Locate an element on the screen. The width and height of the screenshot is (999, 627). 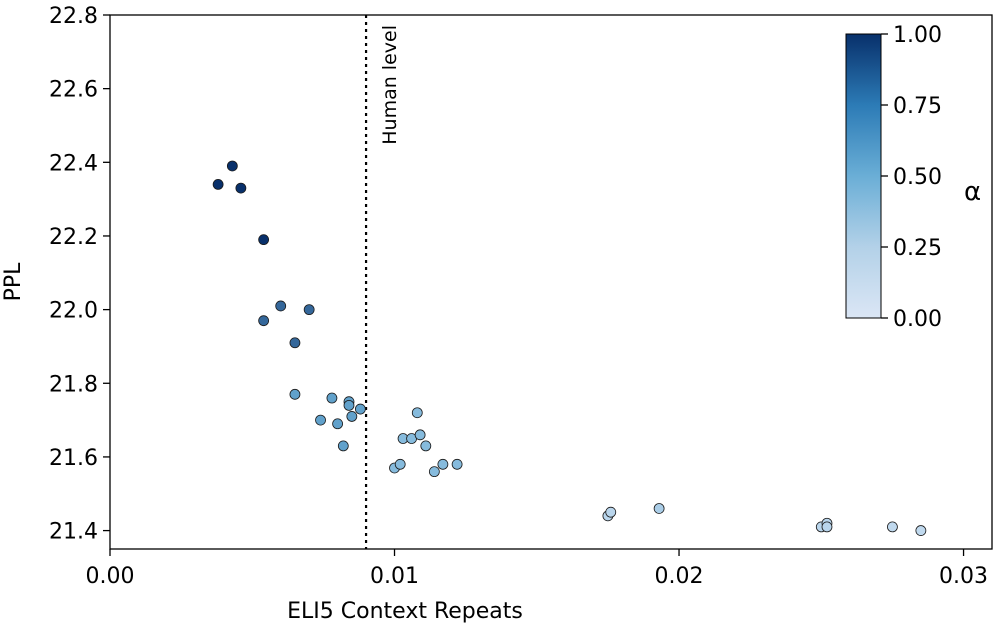
y-tick-label: 22.6 is located at coordinates (73, 90).